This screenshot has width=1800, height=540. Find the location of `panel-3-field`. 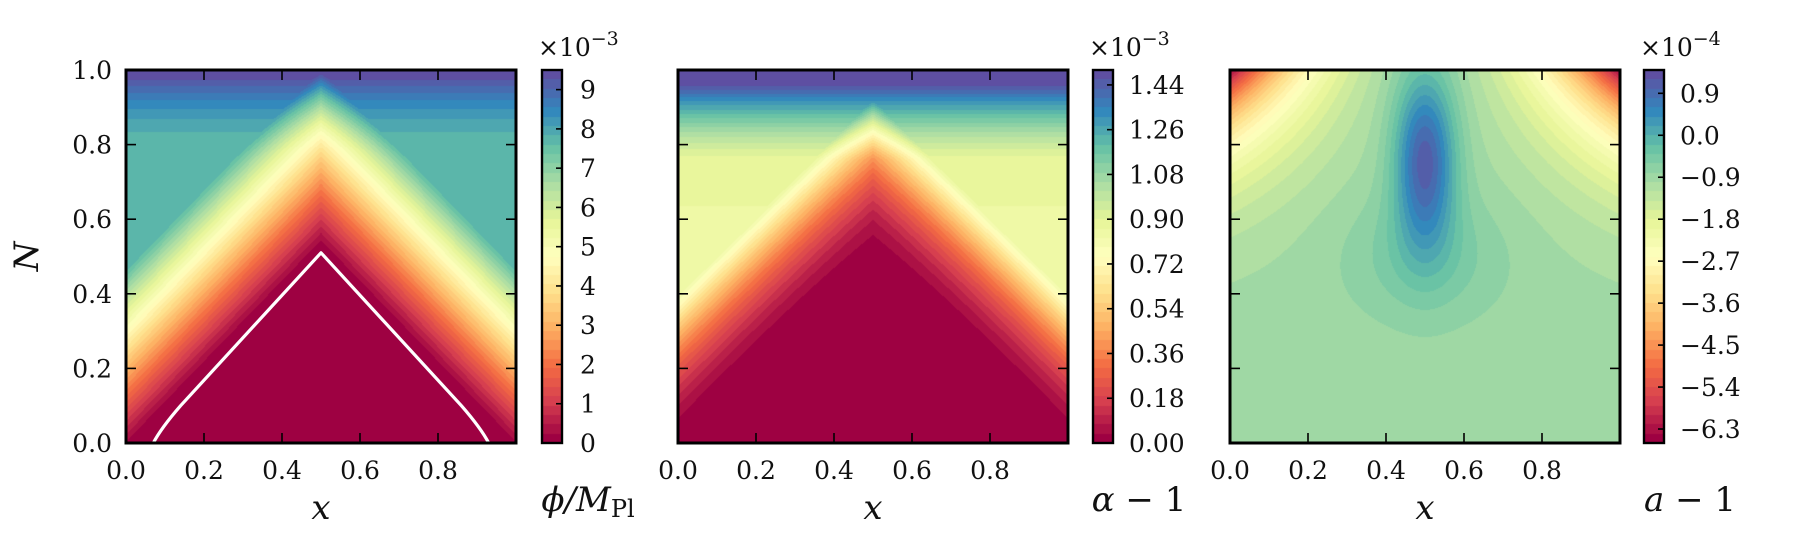

panel-3-field is located at coordinates (1425, 256).